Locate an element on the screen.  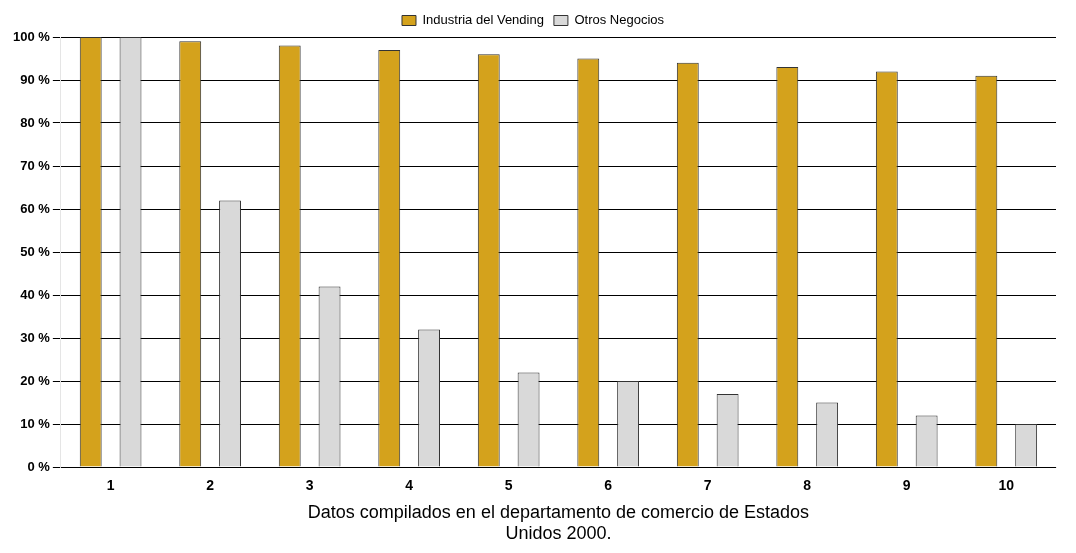
legend-label: Industria del Vending is located at coordinates (483, 20).